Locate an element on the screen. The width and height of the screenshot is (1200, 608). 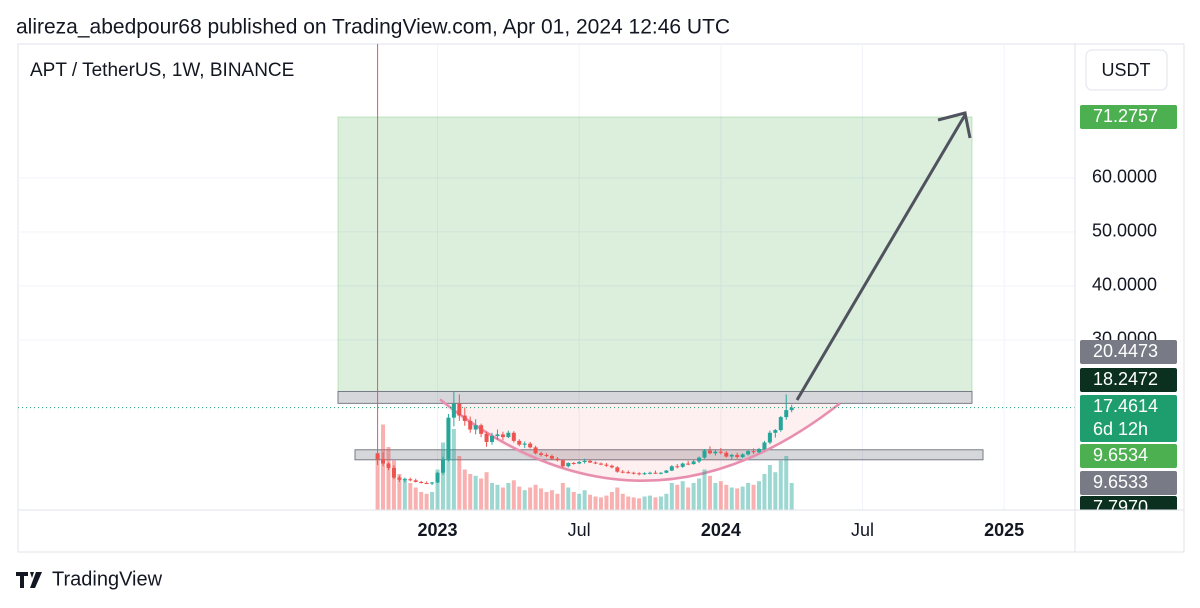
projection-arrow is located at coordinates (881, 257).